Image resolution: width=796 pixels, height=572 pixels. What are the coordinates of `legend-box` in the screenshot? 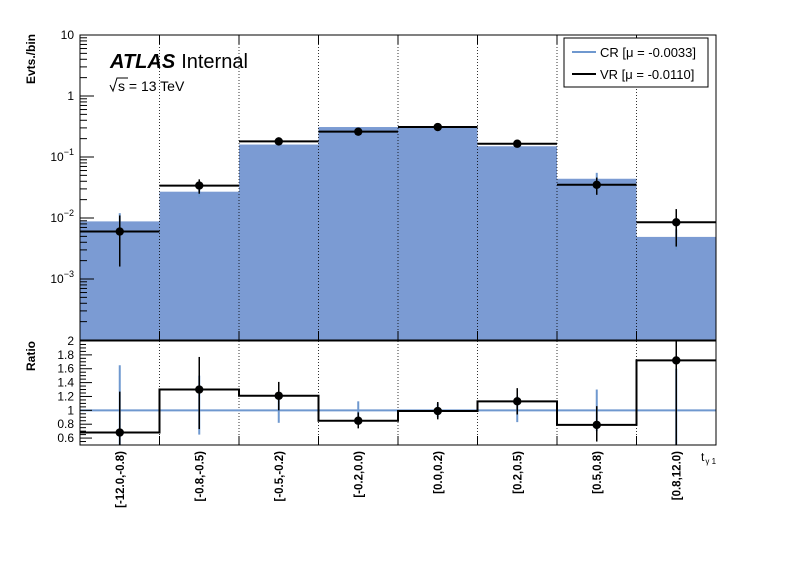 It's located at (636, 62).